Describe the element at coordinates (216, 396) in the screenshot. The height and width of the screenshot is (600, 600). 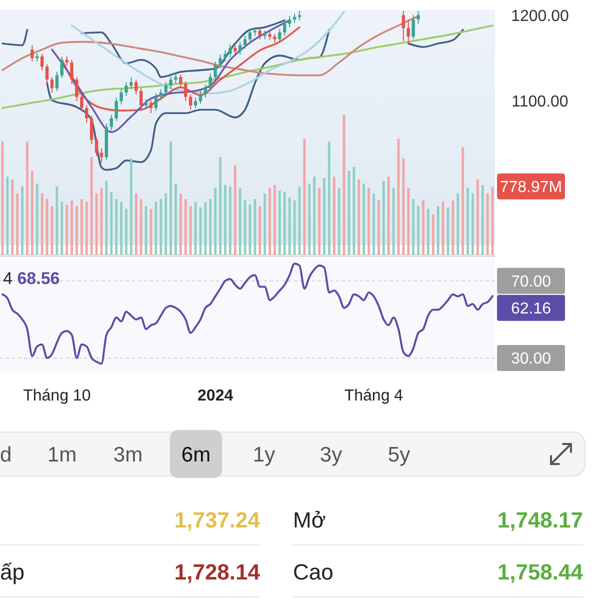
I see `x-tick-label: 2024` at that location.